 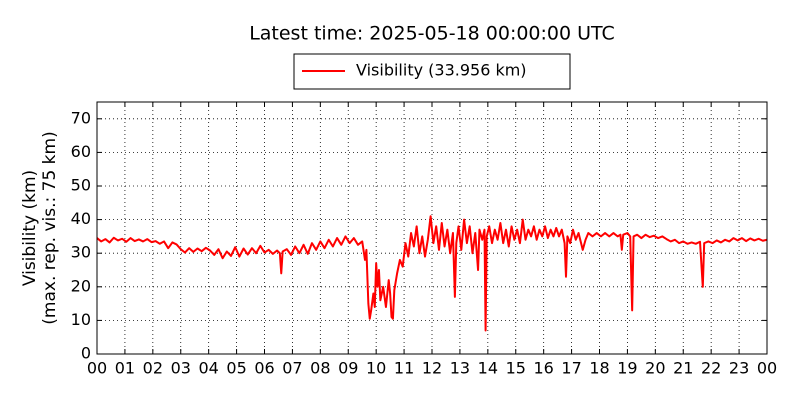 What do you see at coordinates (81, 319) in the screenshot?
I see `y-tick-label: 10` at bounding box center [81, 319].